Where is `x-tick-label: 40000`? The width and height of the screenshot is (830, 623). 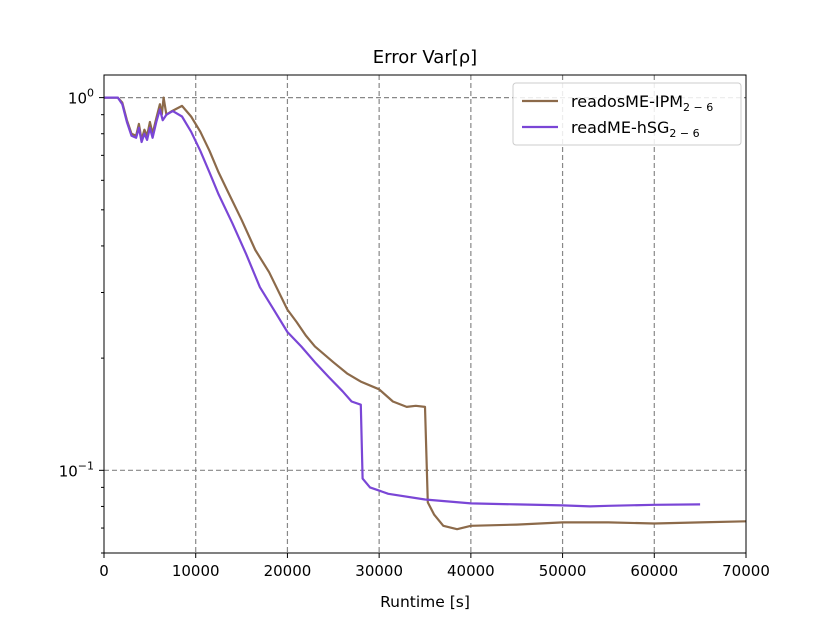 x-tick-label: 40000 is located at coordinates (471, 571).